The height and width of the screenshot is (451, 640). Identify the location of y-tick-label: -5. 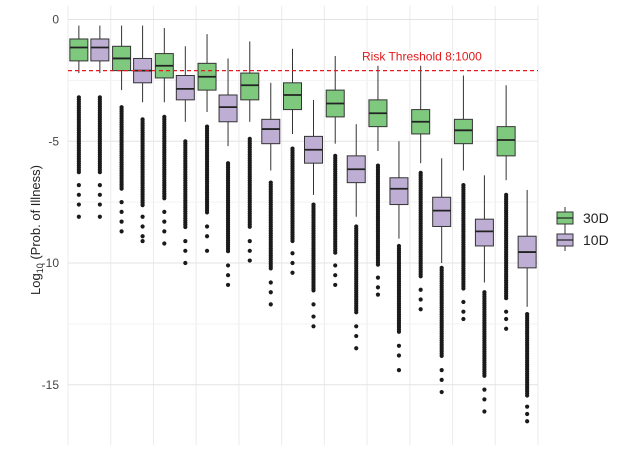
(53, 141).